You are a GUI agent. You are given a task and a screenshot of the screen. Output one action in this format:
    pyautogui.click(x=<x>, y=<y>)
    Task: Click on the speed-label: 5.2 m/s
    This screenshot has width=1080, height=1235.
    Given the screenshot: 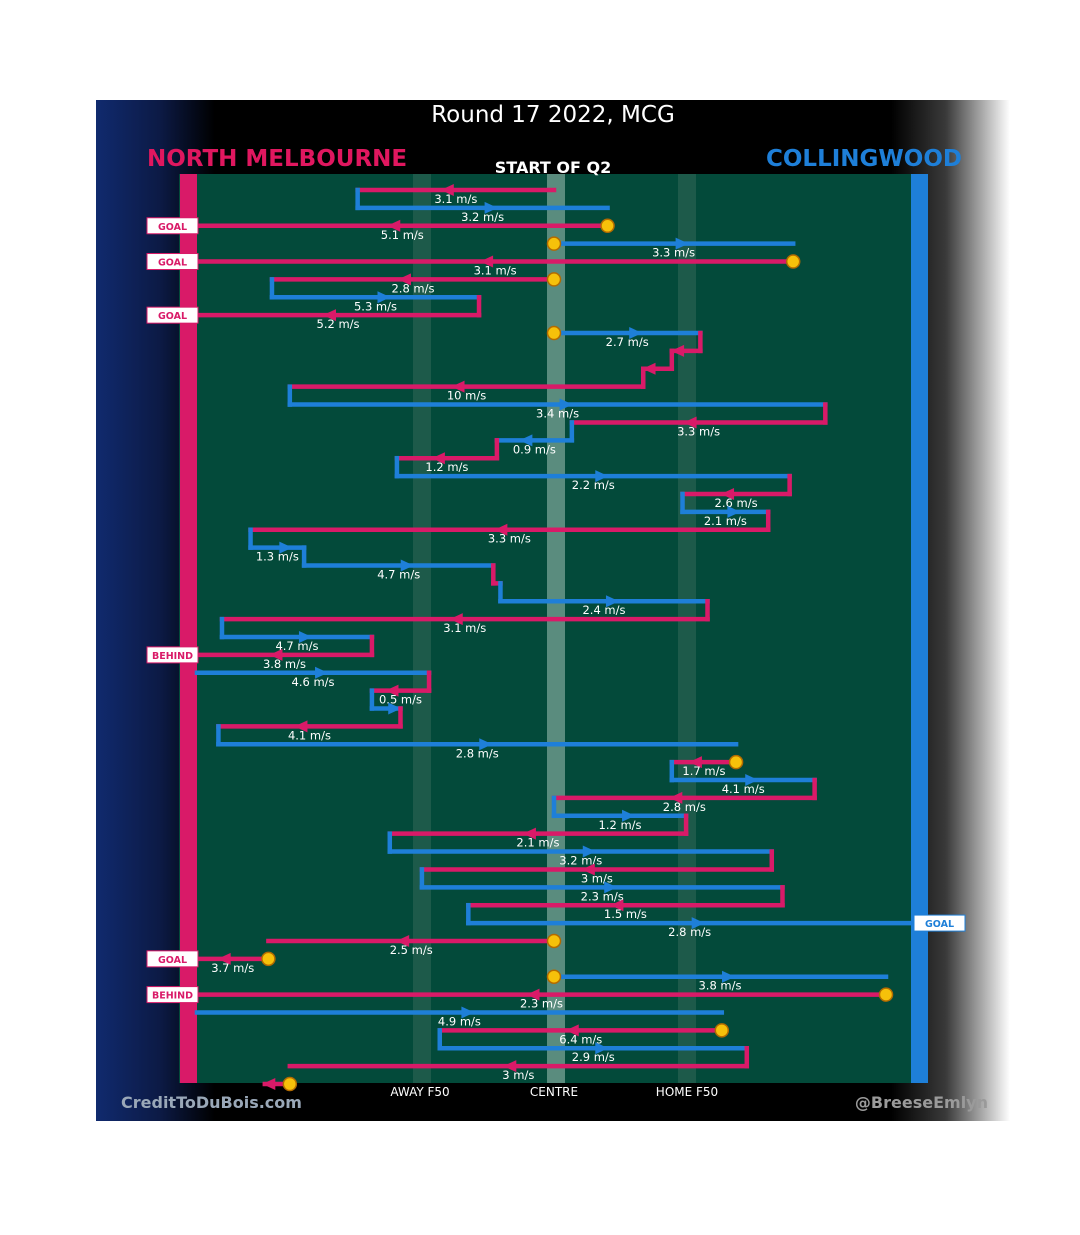 What is the action you would take?
    pyautogui.click(x=338, y=324)
    